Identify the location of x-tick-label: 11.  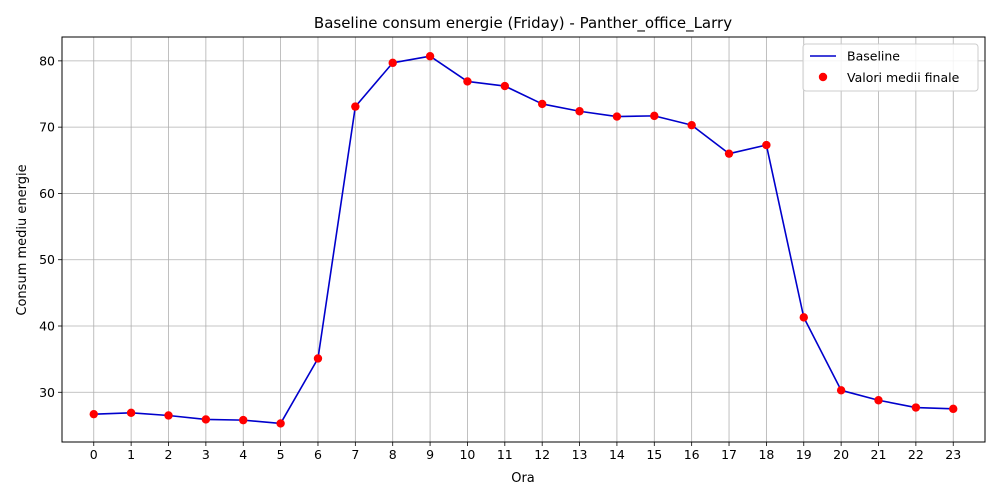
(505, 454).